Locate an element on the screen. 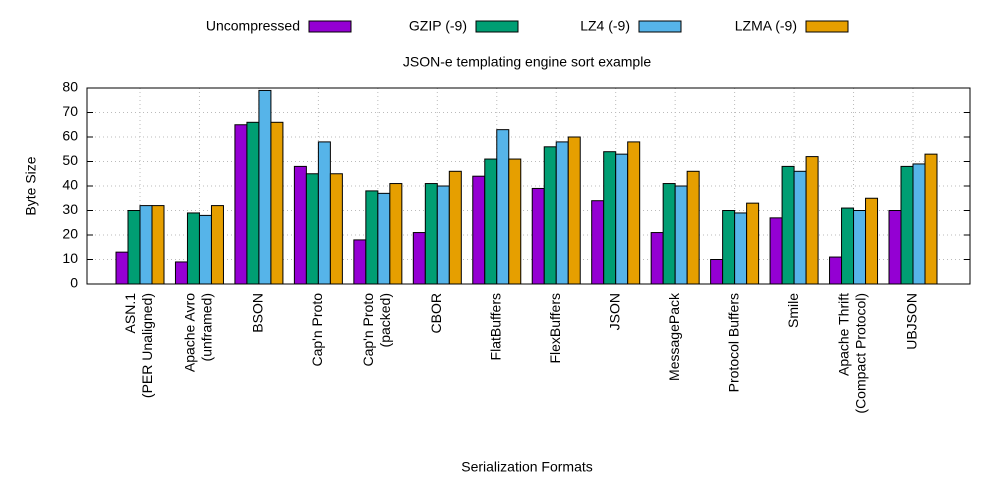 The width and height of the screenshot is (1000, 500). x-axis-label: Serialization Formats is located at coordinates (527, 467).